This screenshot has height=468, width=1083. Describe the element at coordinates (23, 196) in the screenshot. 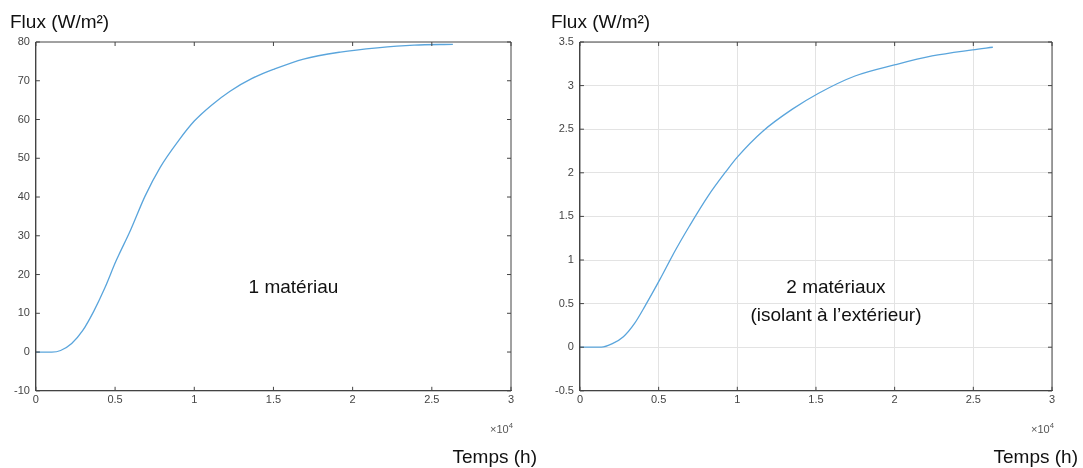

I see `y-tick-label: 40` at that location.